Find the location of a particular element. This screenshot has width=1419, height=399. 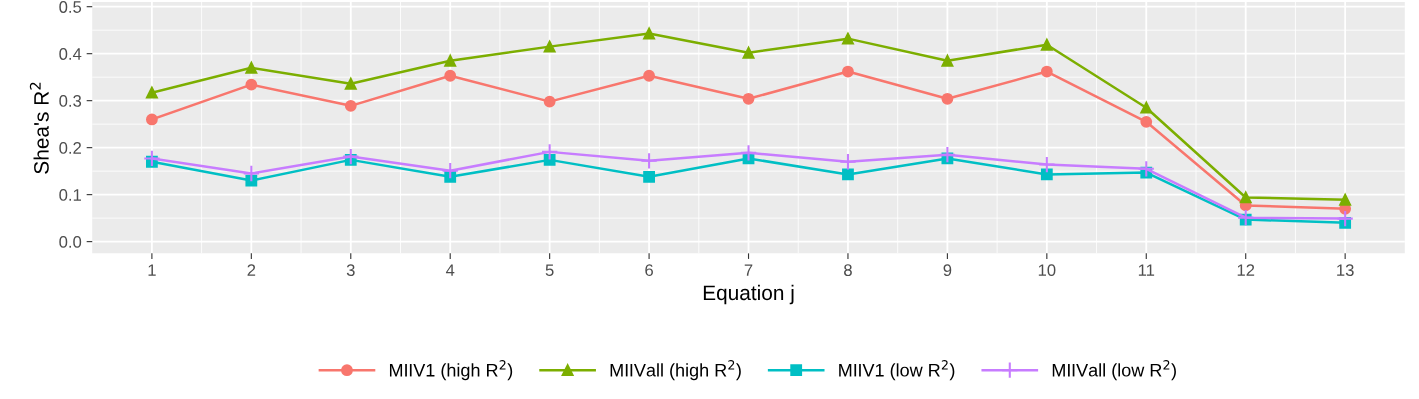

y-tick-label: 0.2 is located at coordinates (70, 148).